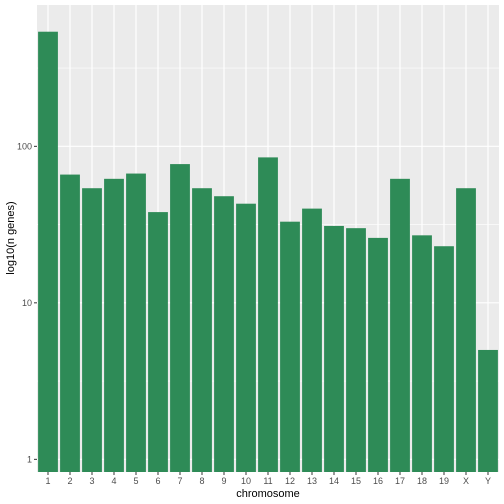  I want to click on x-tick-label: 5, so click(135, 481).